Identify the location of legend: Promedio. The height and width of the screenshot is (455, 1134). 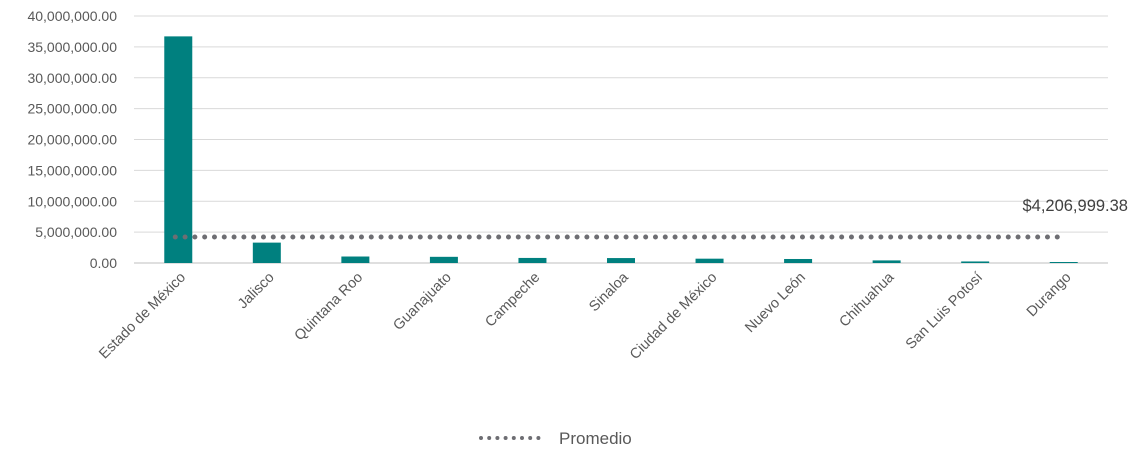
(555, 438).